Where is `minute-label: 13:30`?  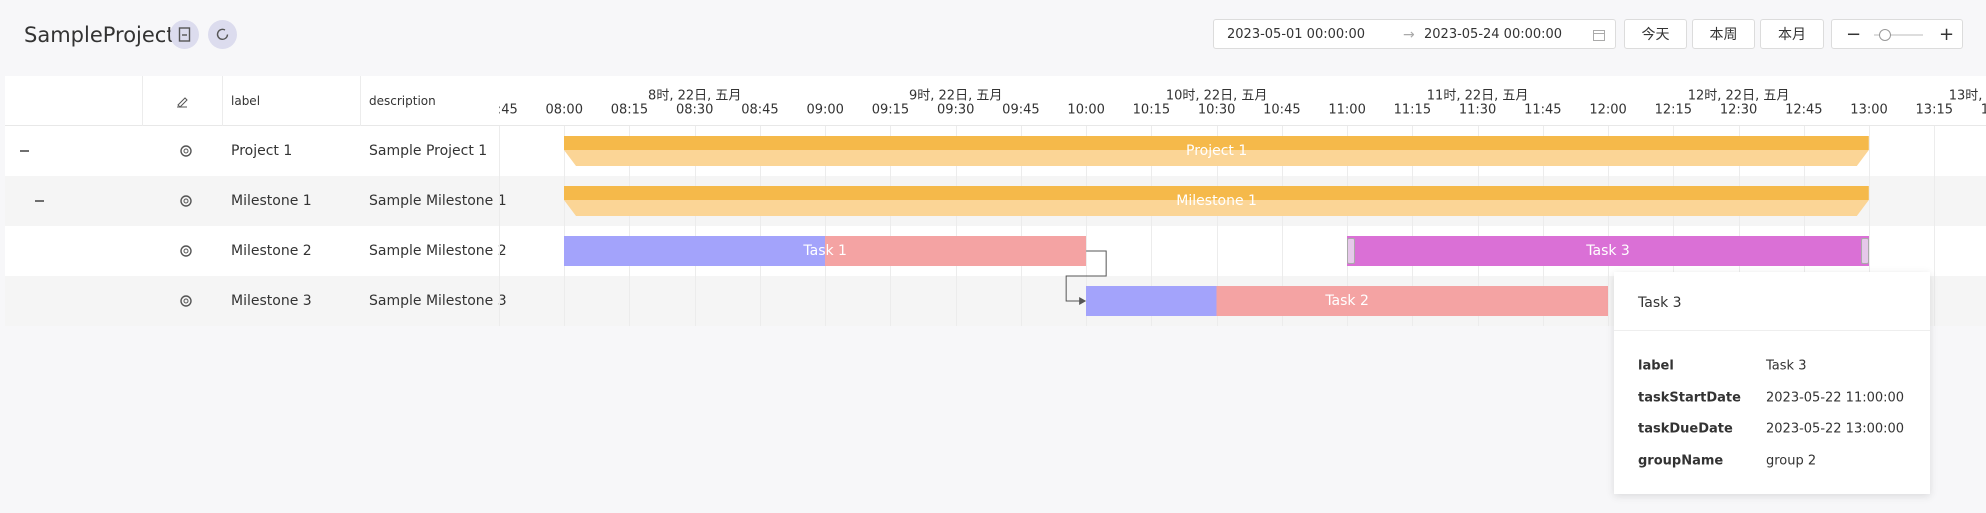 minute-label: 13:30 is located at coordinates (1983, 110).